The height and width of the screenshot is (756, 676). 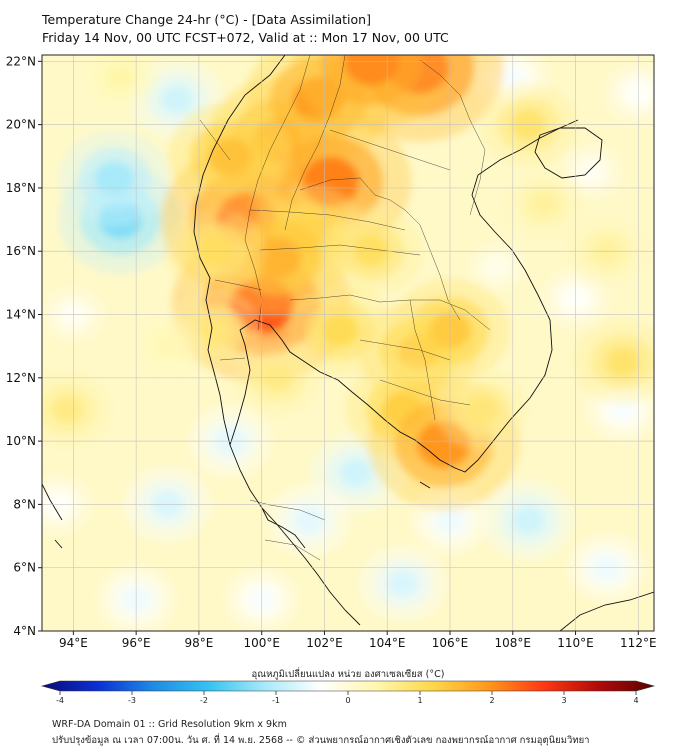 I want to click on colorbar-tick-label: 2, so click(x=491, y=700).